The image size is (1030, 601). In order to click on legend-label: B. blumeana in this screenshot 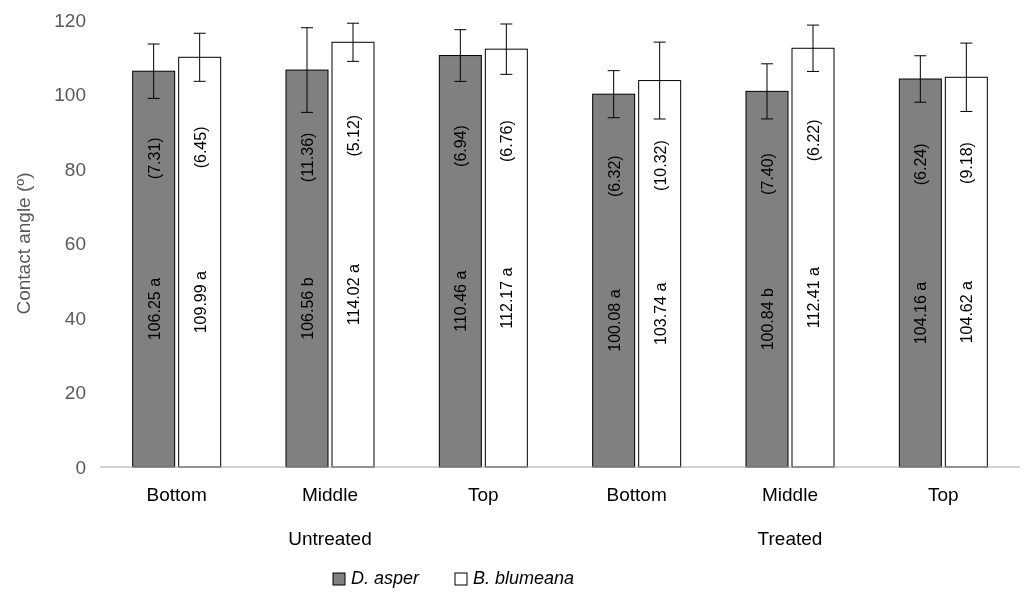, I will do `click(524, 578)`.